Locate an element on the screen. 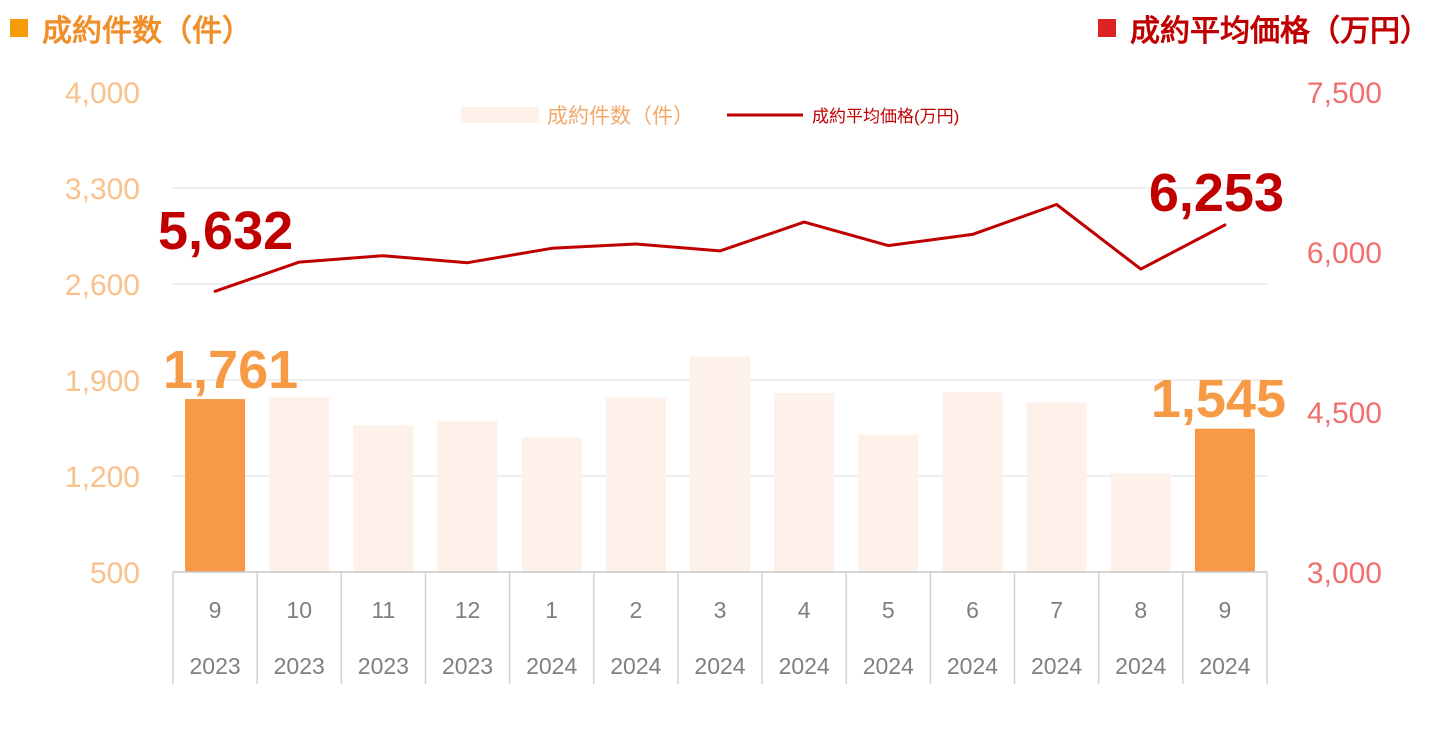  left-axis-header: 成約件数（件） is located at coordinates (131, 28).